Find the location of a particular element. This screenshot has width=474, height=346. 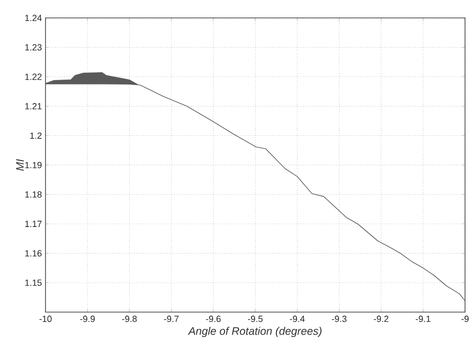

x-tick-label: -9.1 is located at coordinates (423, 319).